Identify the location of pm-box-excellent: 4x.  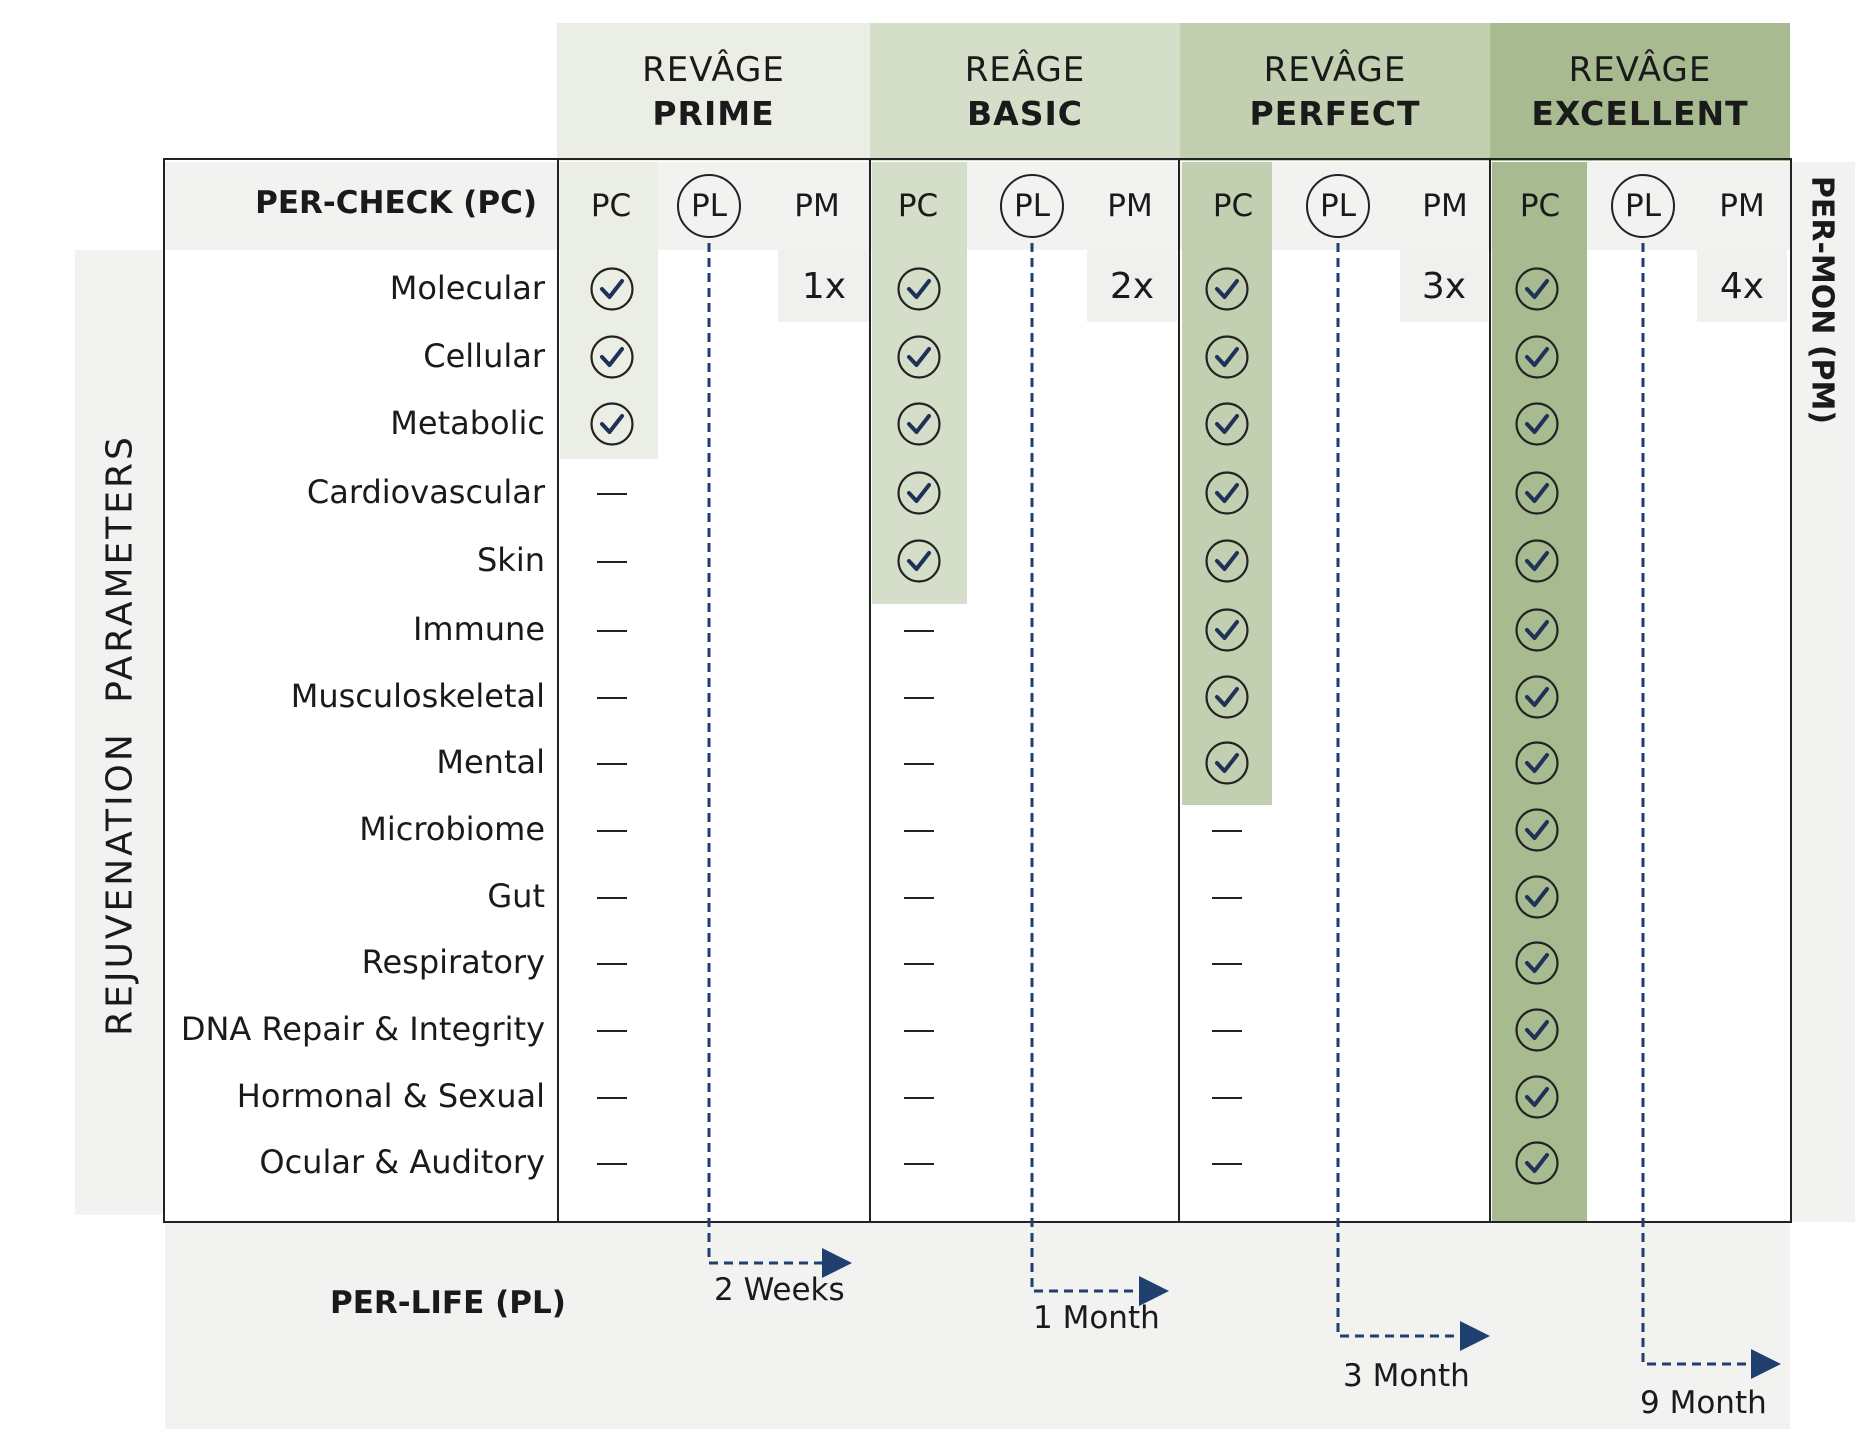
(1742, 286).